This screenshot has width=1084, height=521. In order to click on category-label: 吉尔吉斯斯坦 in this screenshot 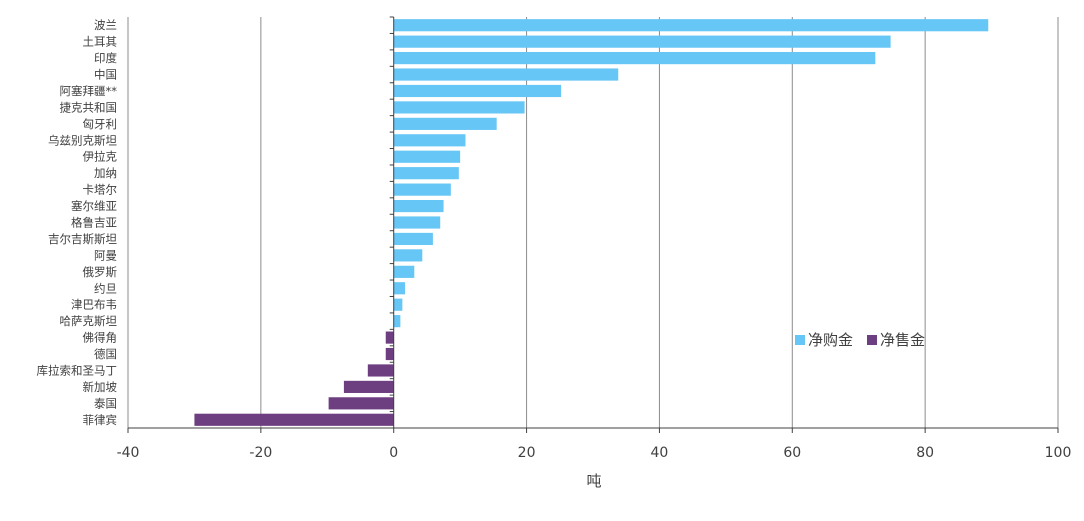, I will do `click(82, 239)`.